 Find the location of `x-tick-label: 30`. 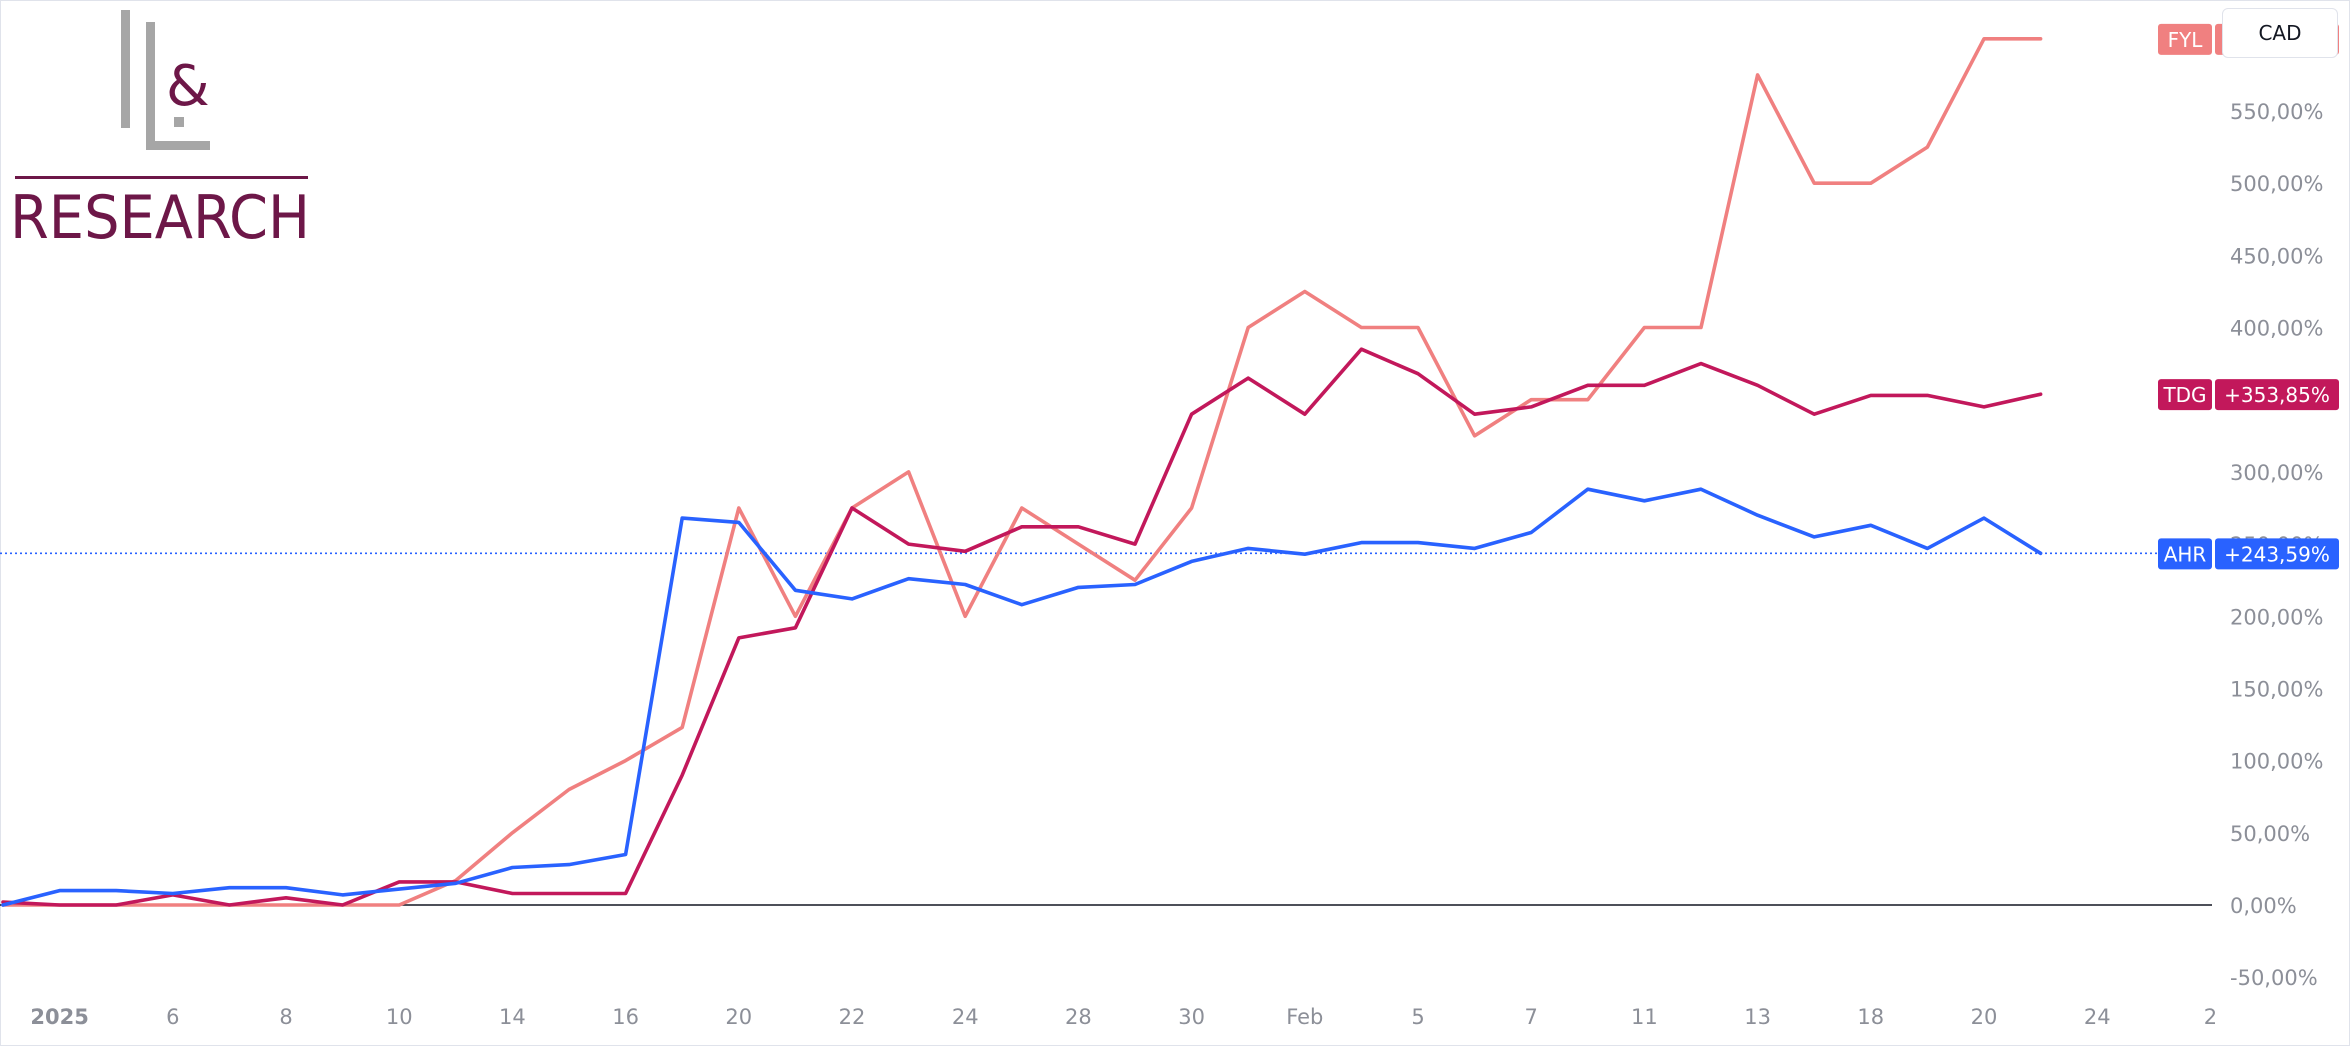

x-tick-label: 30 is located at coordinates (1191, 1017).